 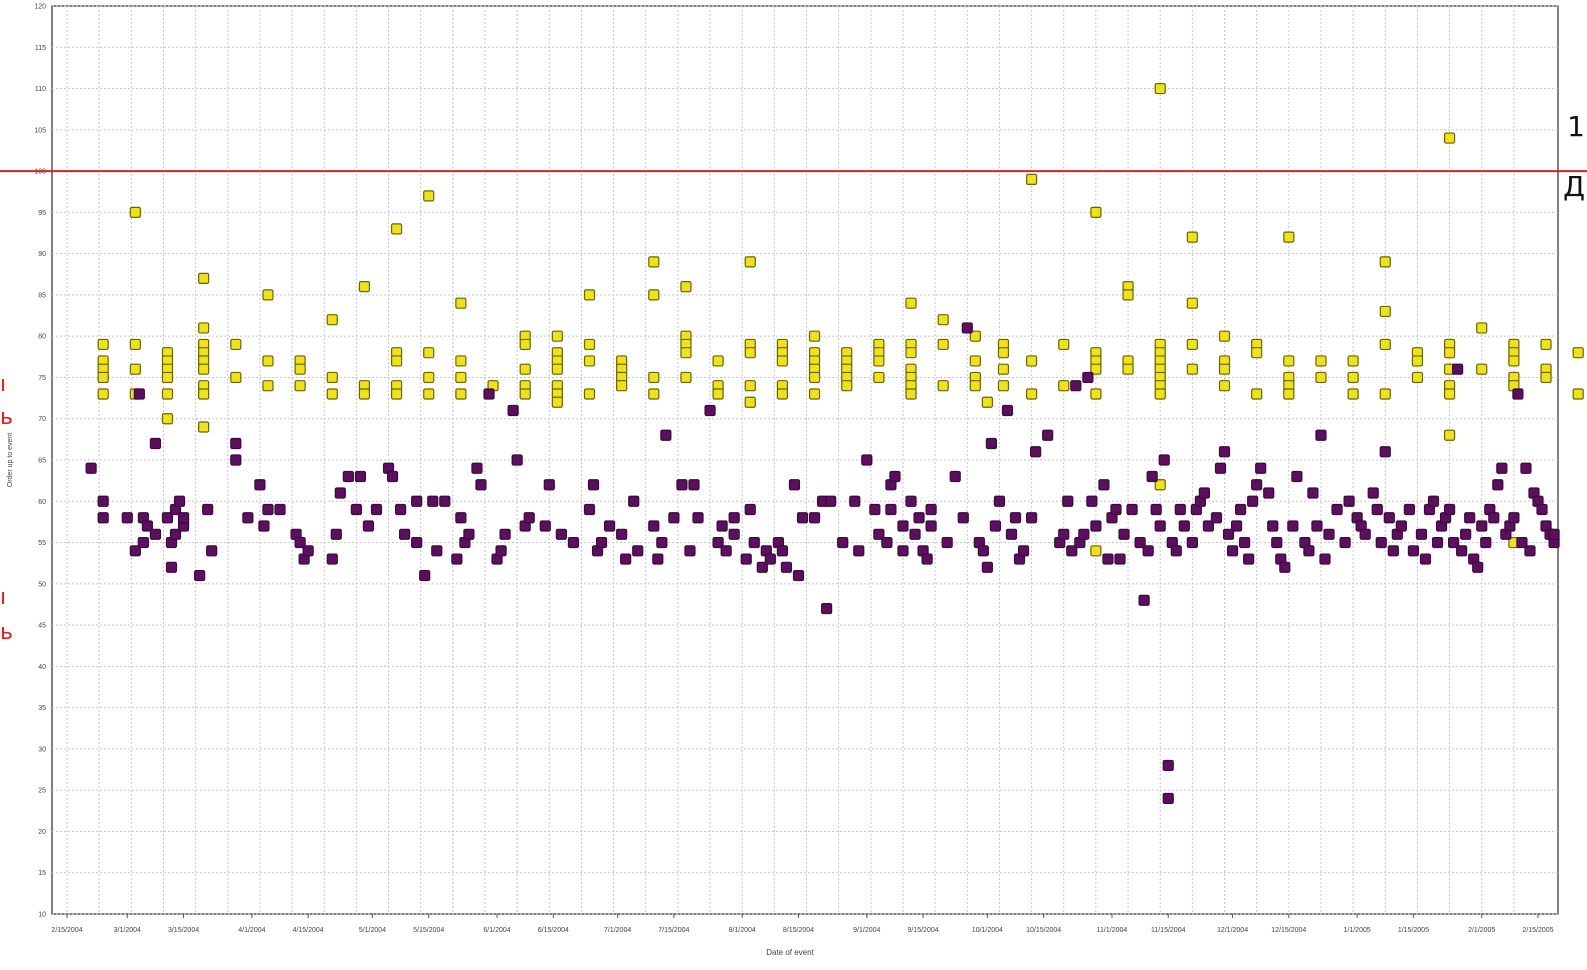 I want to click on right-side-glyph-bottom: Д, so click(x=1574, y=186).